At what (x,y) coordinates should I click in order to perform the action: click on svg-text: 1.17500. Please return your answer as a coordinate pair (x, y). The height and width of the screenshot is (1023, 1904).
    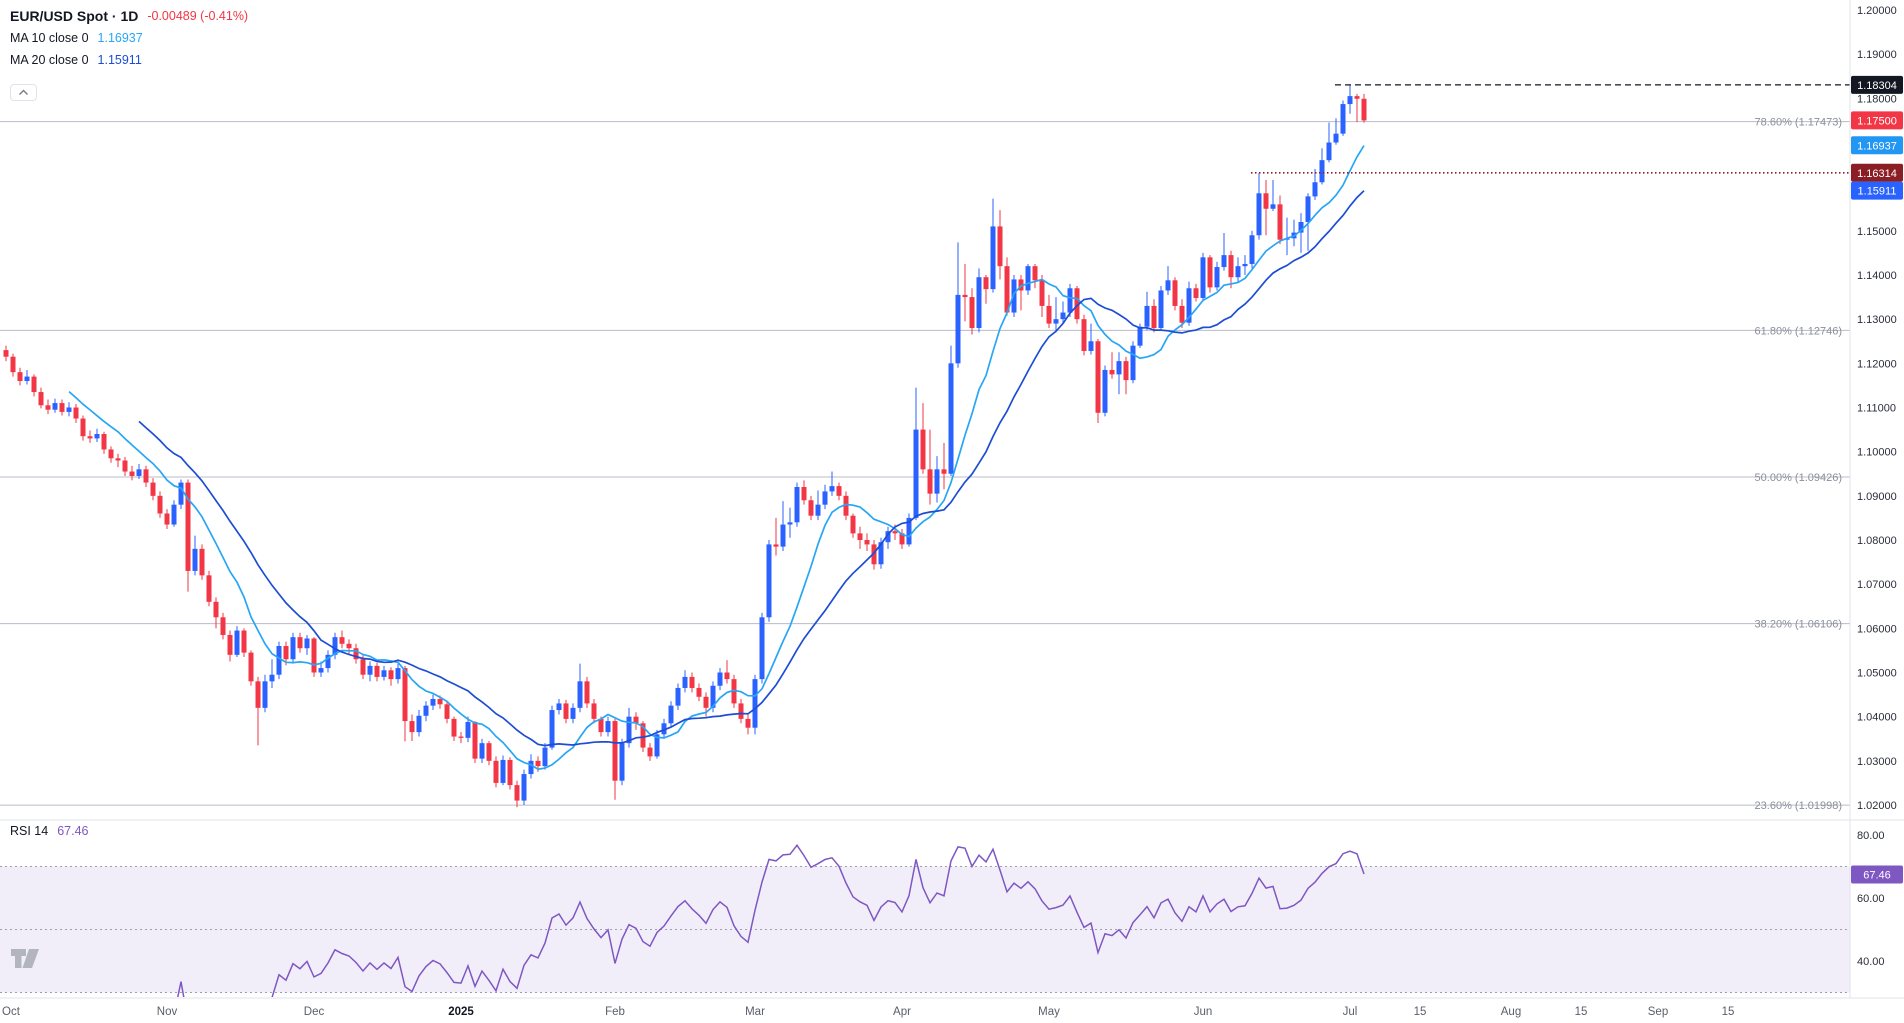
    Looking at the image, I should click on (1877, 121).